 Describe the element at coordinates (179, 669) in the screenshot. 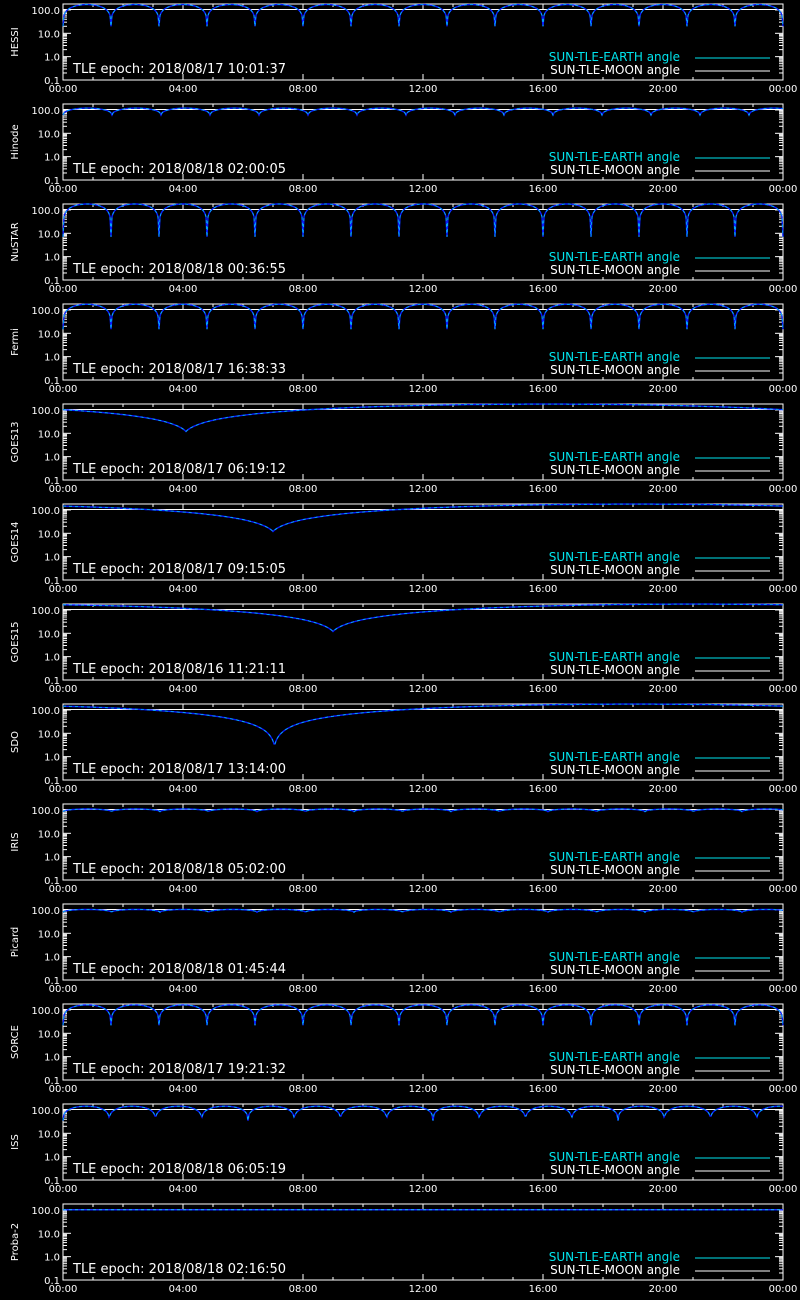

I see `tle-epoch-label: TLE epoch: 2018/08/16 11:21:11` at that location.